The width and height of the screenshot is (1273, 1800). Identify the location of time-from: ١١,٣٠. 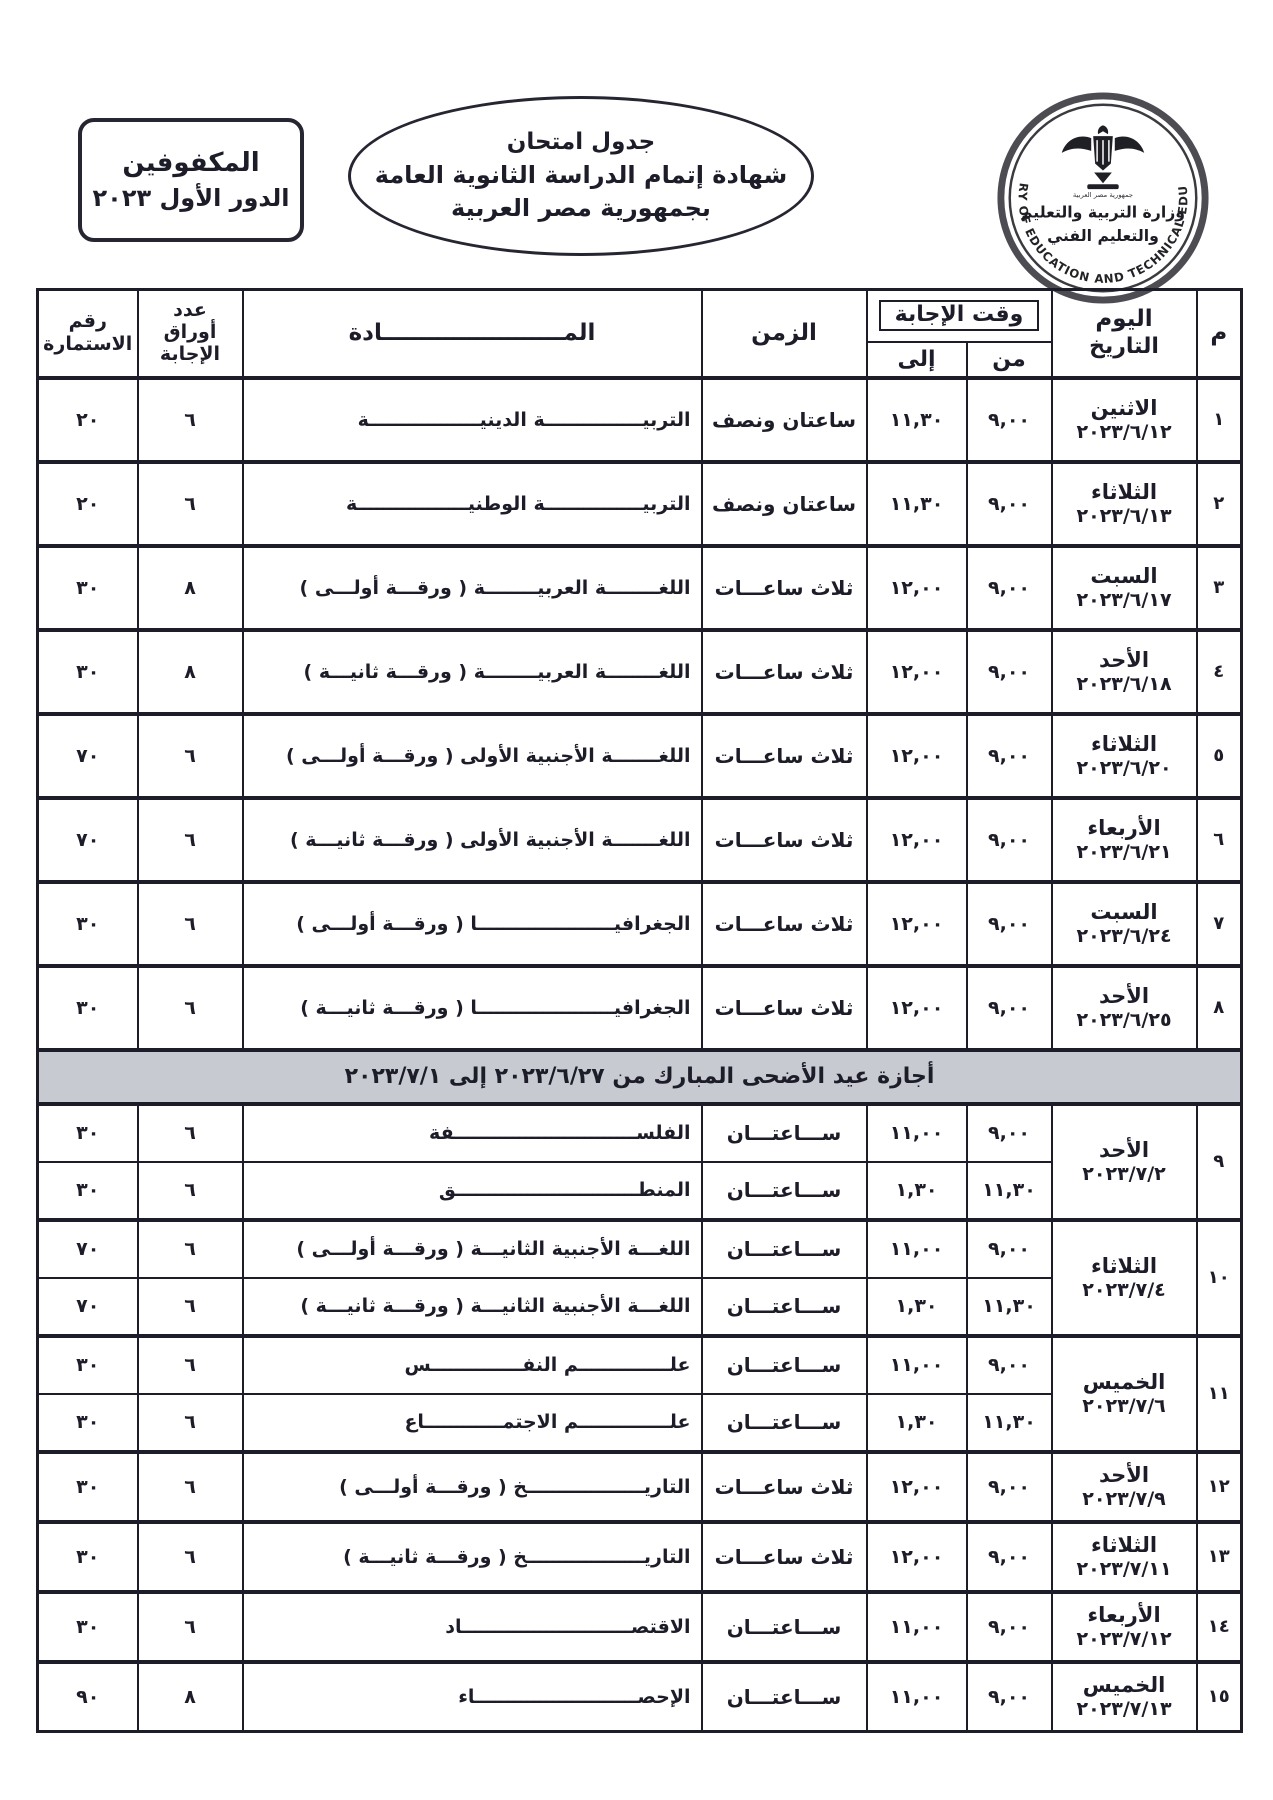
(1009, 1306).